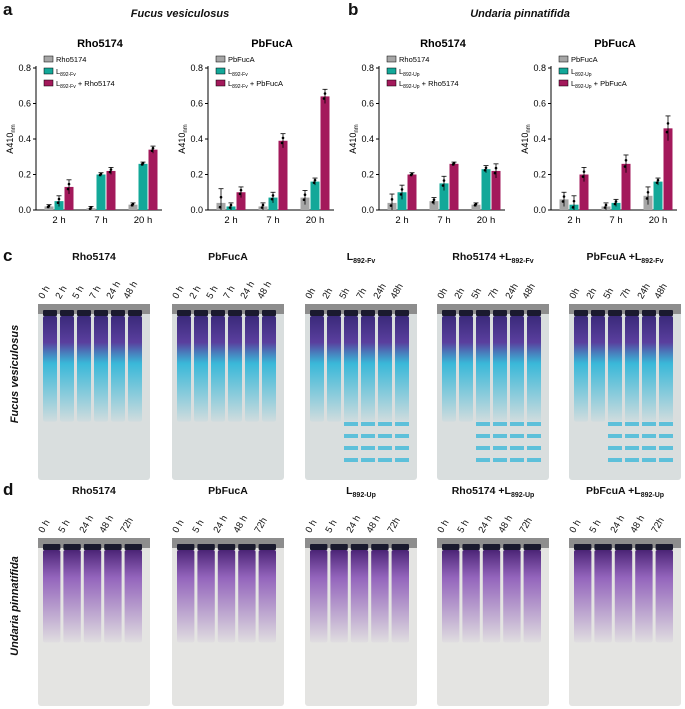 This screenshot has width=685, height=709. I want to click on y-axis-label: A410nm, so click(11, 138).